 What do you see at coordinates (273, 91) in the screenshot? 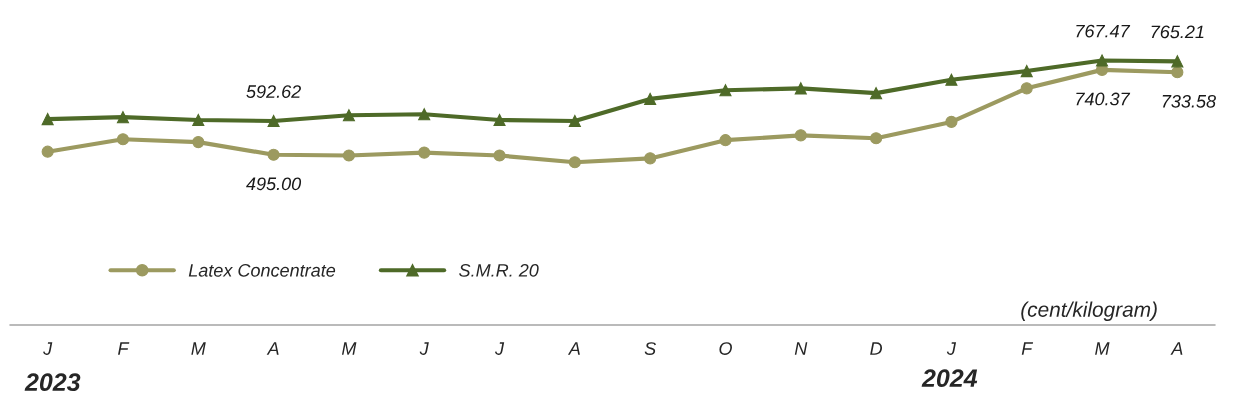
I see `data-label: 592.62` at bounding box center [273, 91].